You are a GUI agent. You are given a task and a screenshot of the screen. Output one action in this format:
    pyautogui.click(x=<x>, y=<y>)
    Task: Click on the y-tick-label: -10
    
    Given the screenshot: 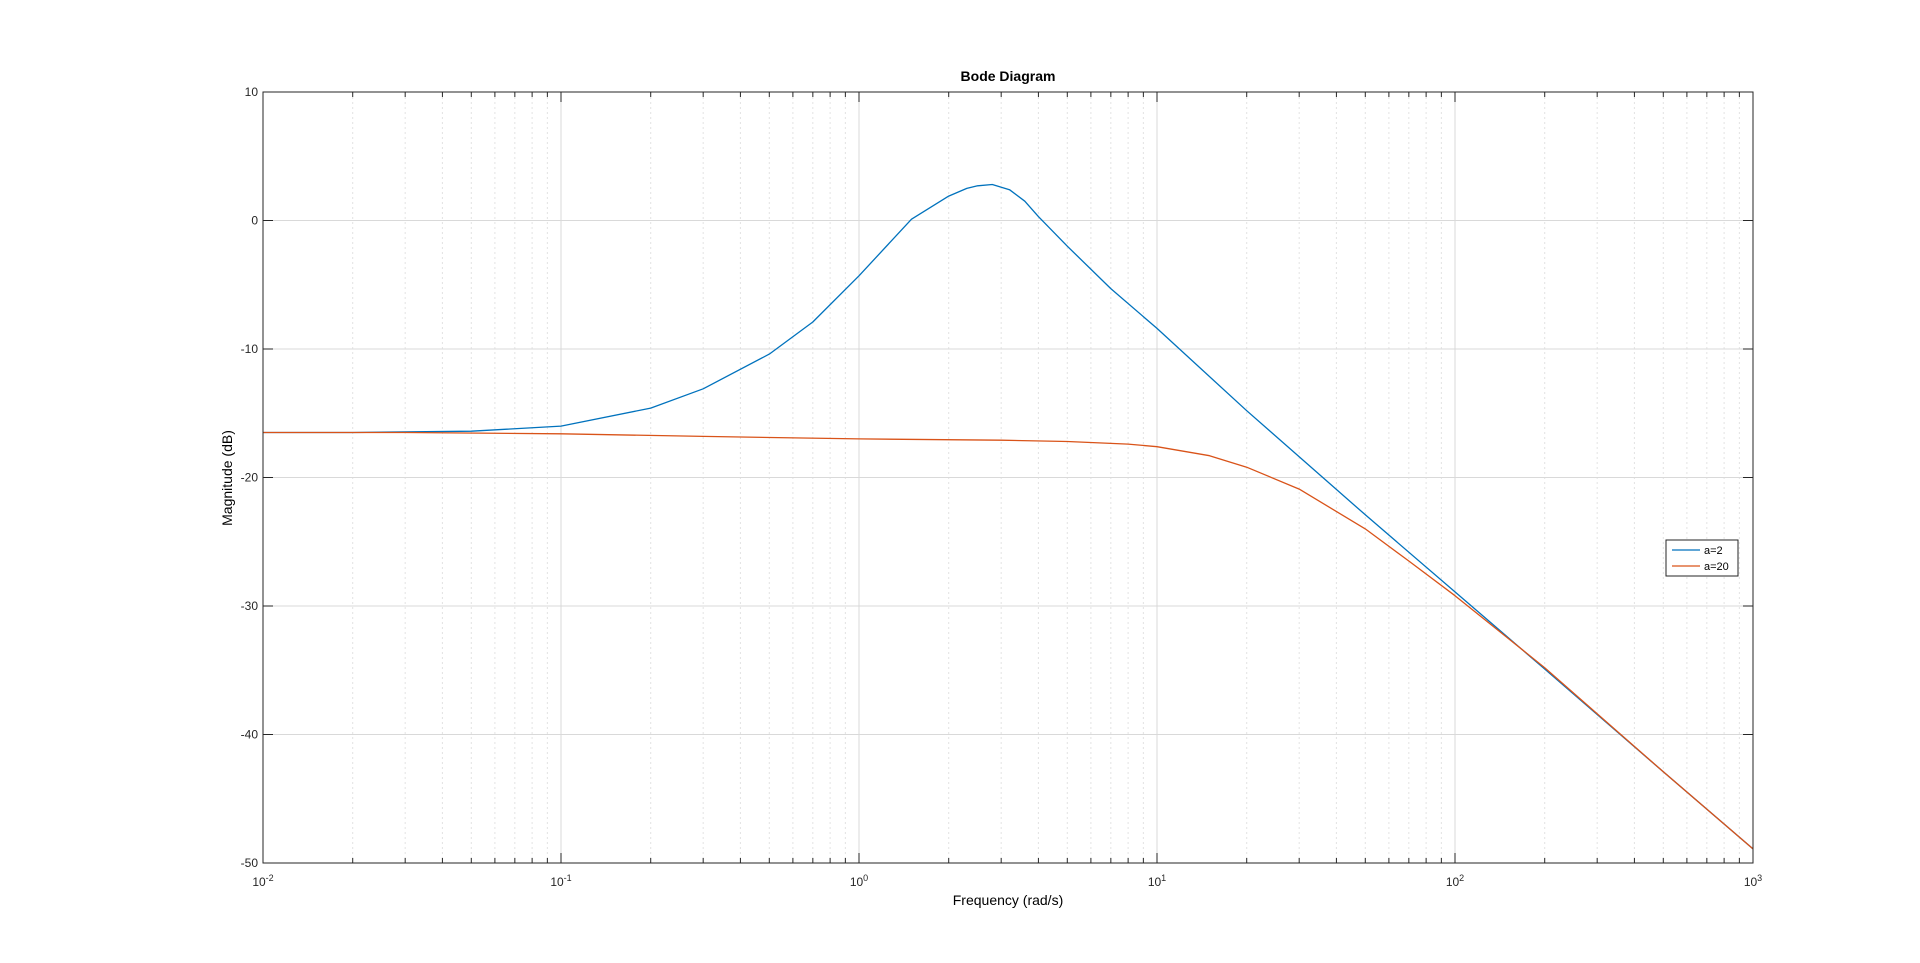 What is the action you would take?
    pyautogui.click(x=250, y=349)
    